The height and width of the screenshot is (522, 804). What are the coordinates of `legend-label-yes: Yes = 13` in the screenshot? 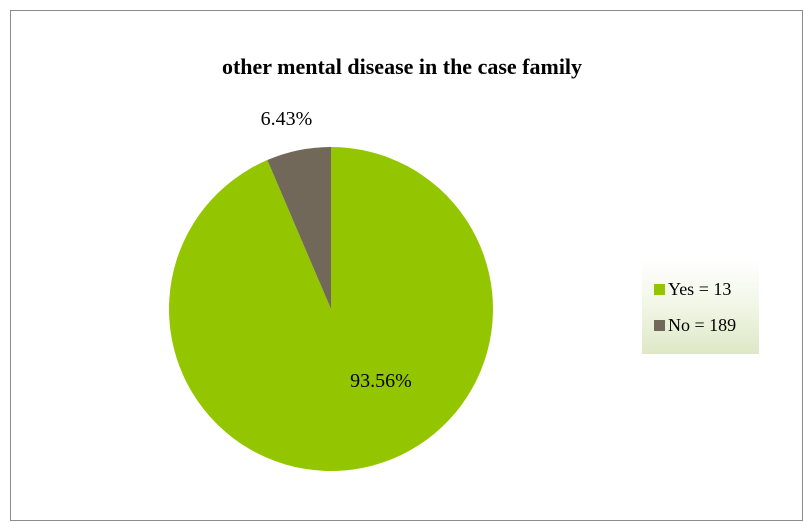 It's located at (700, 288).